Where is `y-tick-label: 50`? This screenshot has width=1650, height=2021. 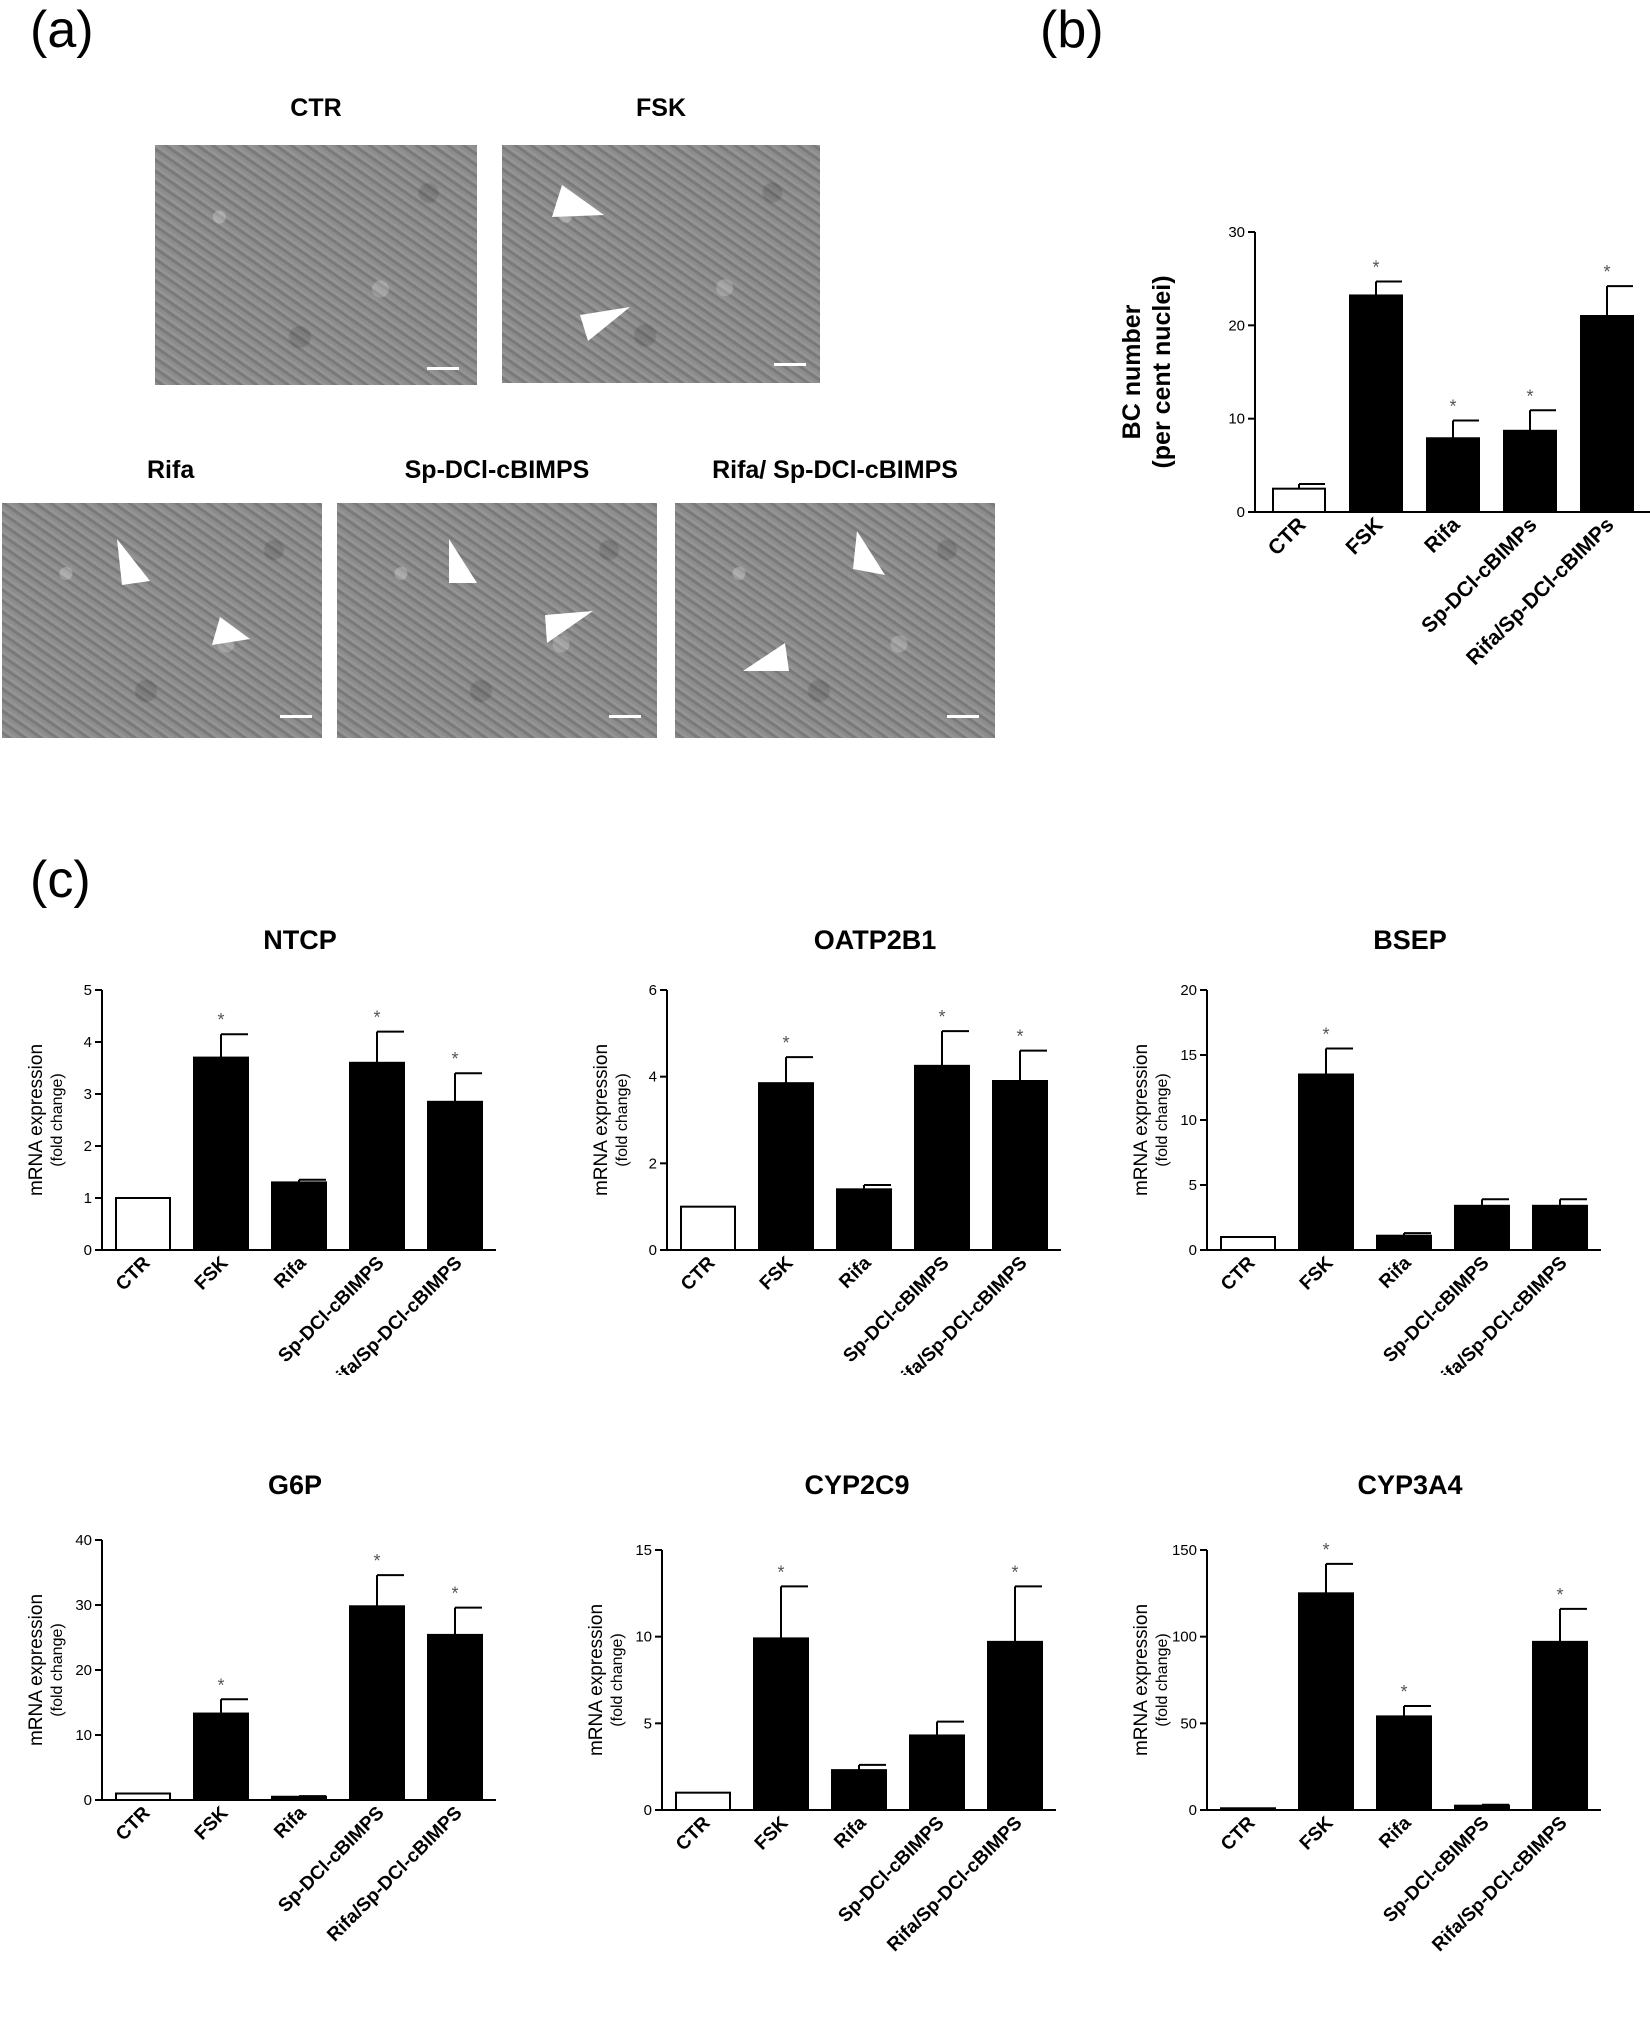
y-tick-label: 50 is located at coordinates (1188, 1723).